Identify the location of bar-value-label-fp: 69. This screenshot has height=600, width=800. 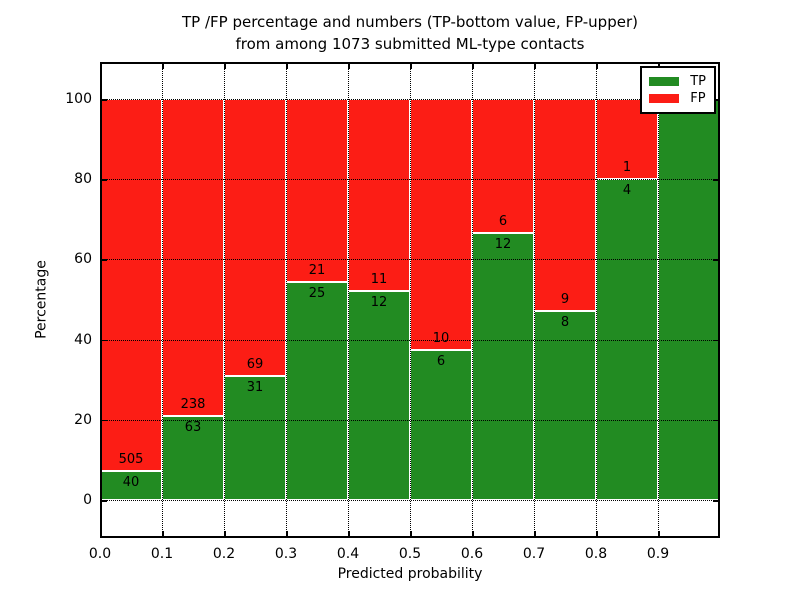
(255, 364).